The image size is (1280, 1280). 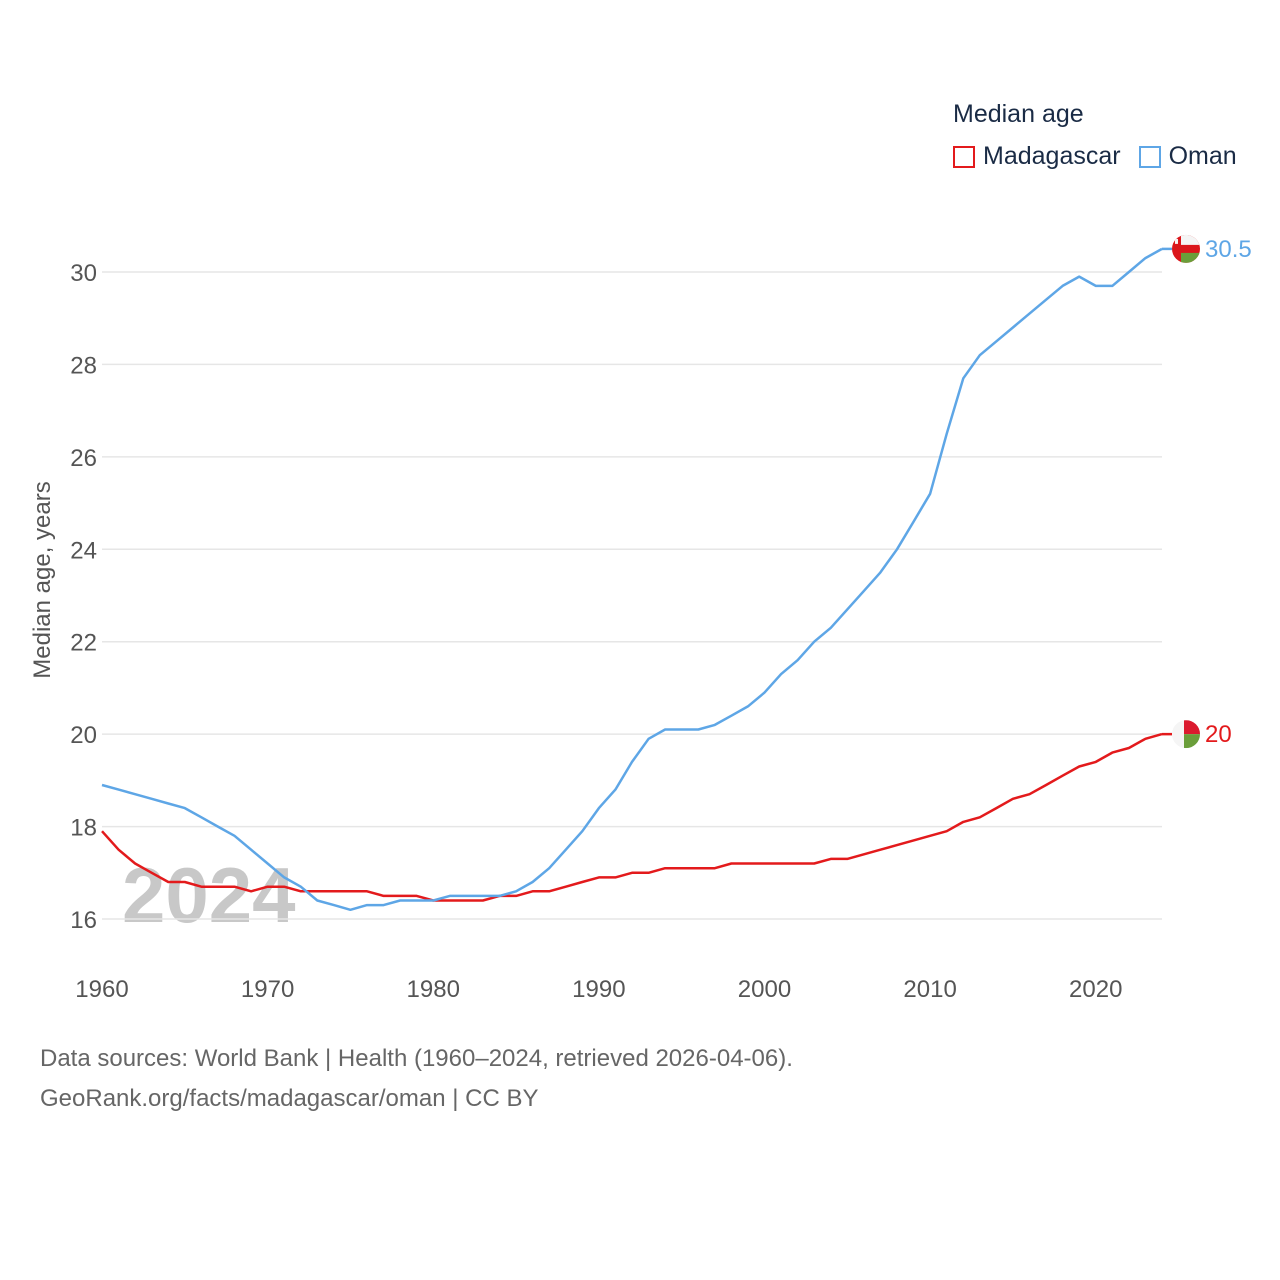 What do you see at coordinates (1018, 114) in the screenshot?
I see `legend-title: Median age` at bounding box center [1018, 114].